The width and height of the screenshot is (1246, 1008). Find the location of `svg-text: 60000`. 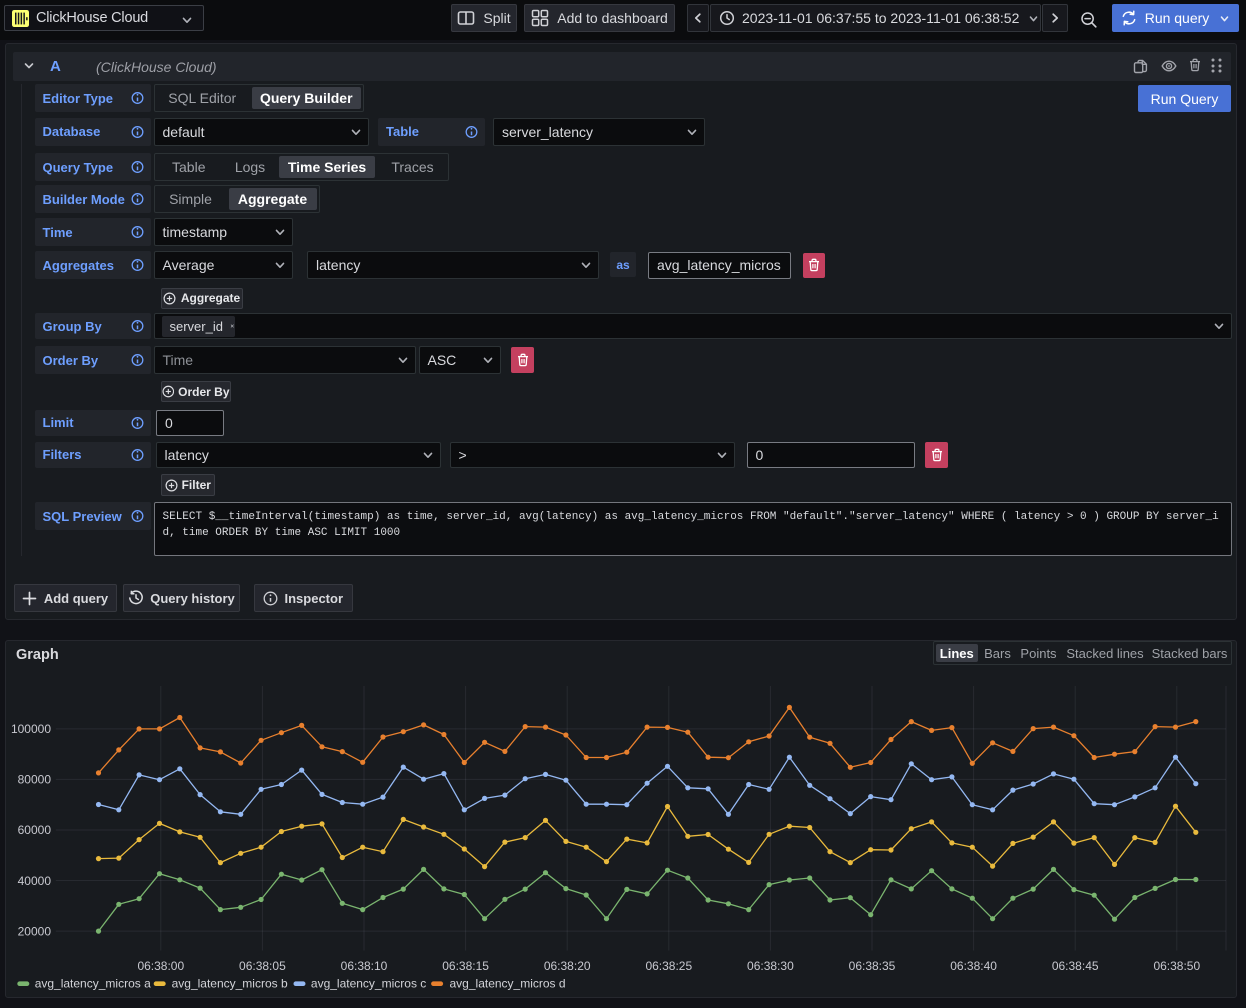

svg-text: 60000 is located at coordinates (35, 830).